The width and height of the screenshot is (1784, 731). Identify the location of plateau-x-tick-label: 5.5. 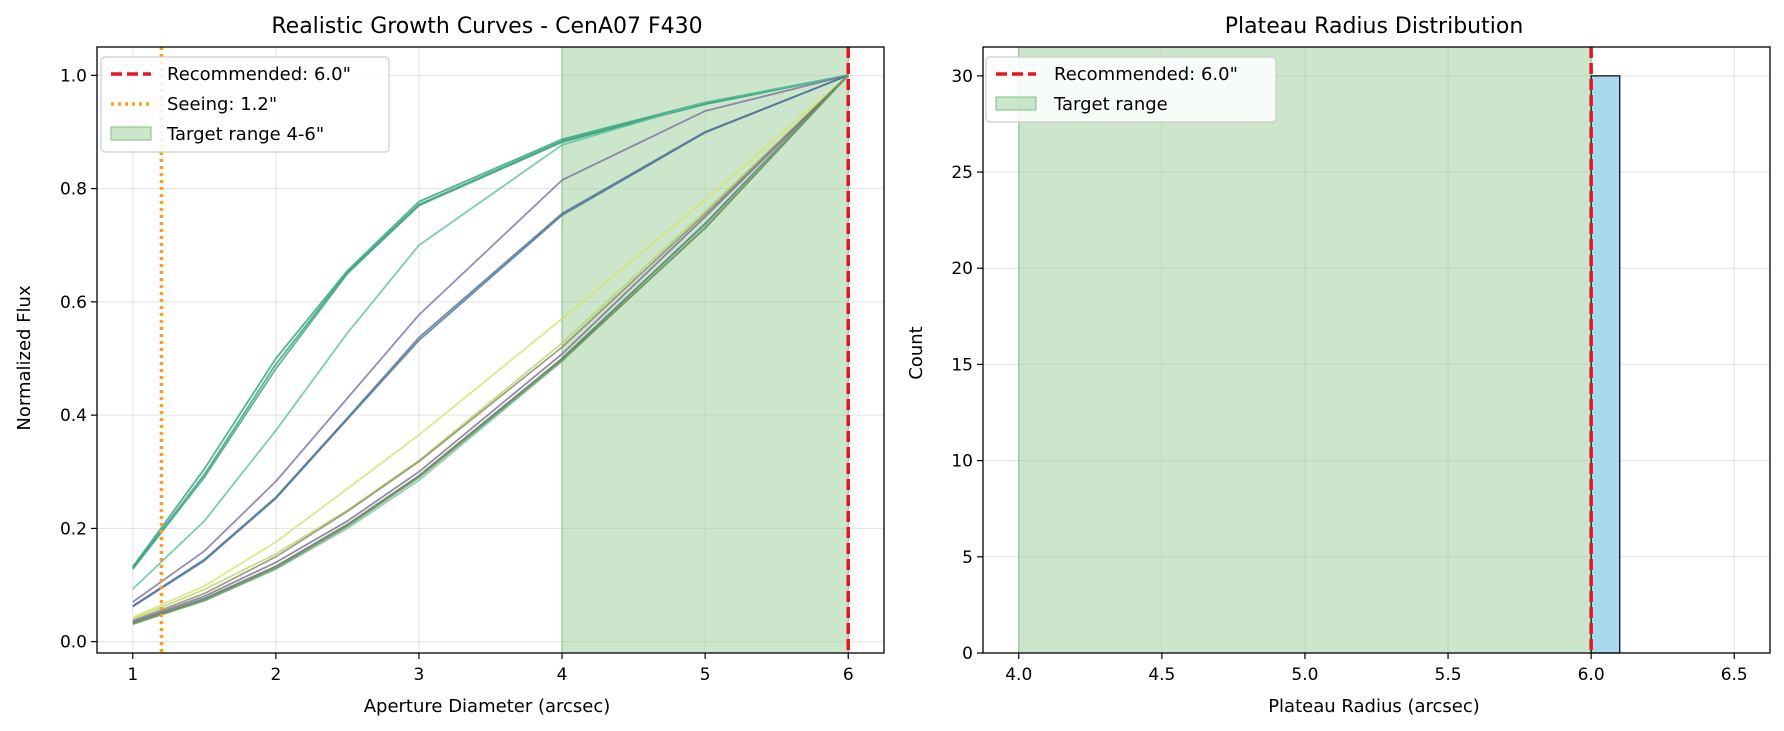
(1448, 675).